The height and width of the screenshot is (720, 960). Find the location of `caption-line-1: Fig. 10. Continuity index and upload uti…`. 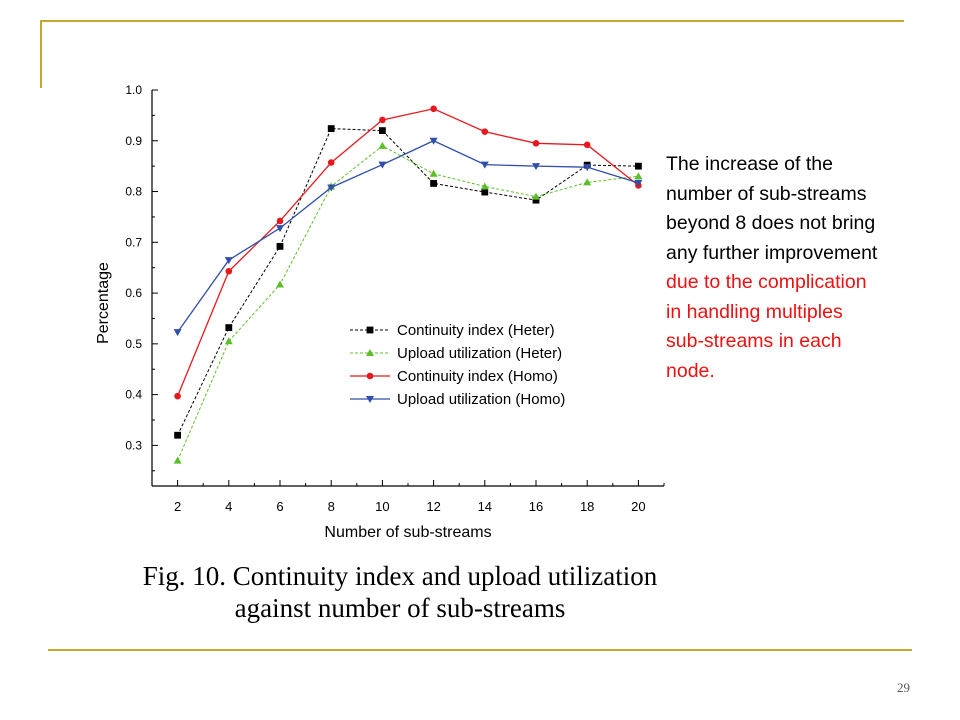

caption-line-1: Fig. 10. Continuity index and upload uti… is located at coordinates (400, 576).